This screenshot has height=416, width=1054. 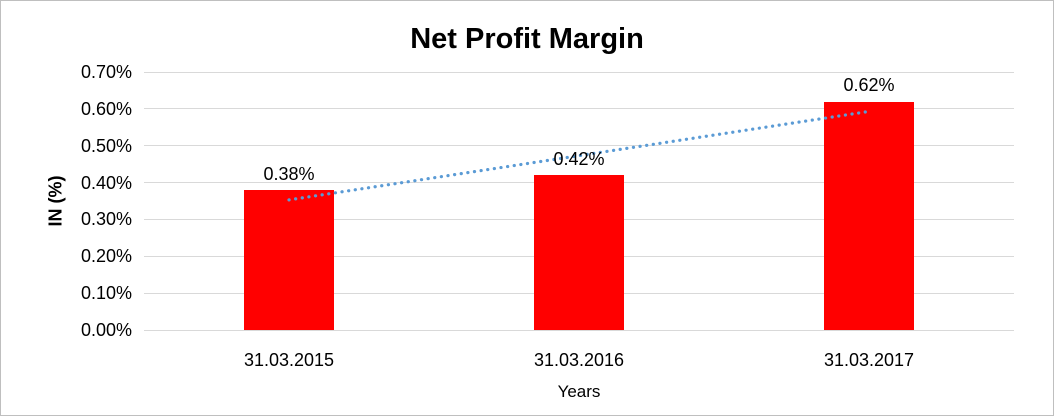 What do you see at coordinates (106, 330) in the screenshot?
I see `y-axis-tick-label: 0.00%` at bounding box center [106, 330].